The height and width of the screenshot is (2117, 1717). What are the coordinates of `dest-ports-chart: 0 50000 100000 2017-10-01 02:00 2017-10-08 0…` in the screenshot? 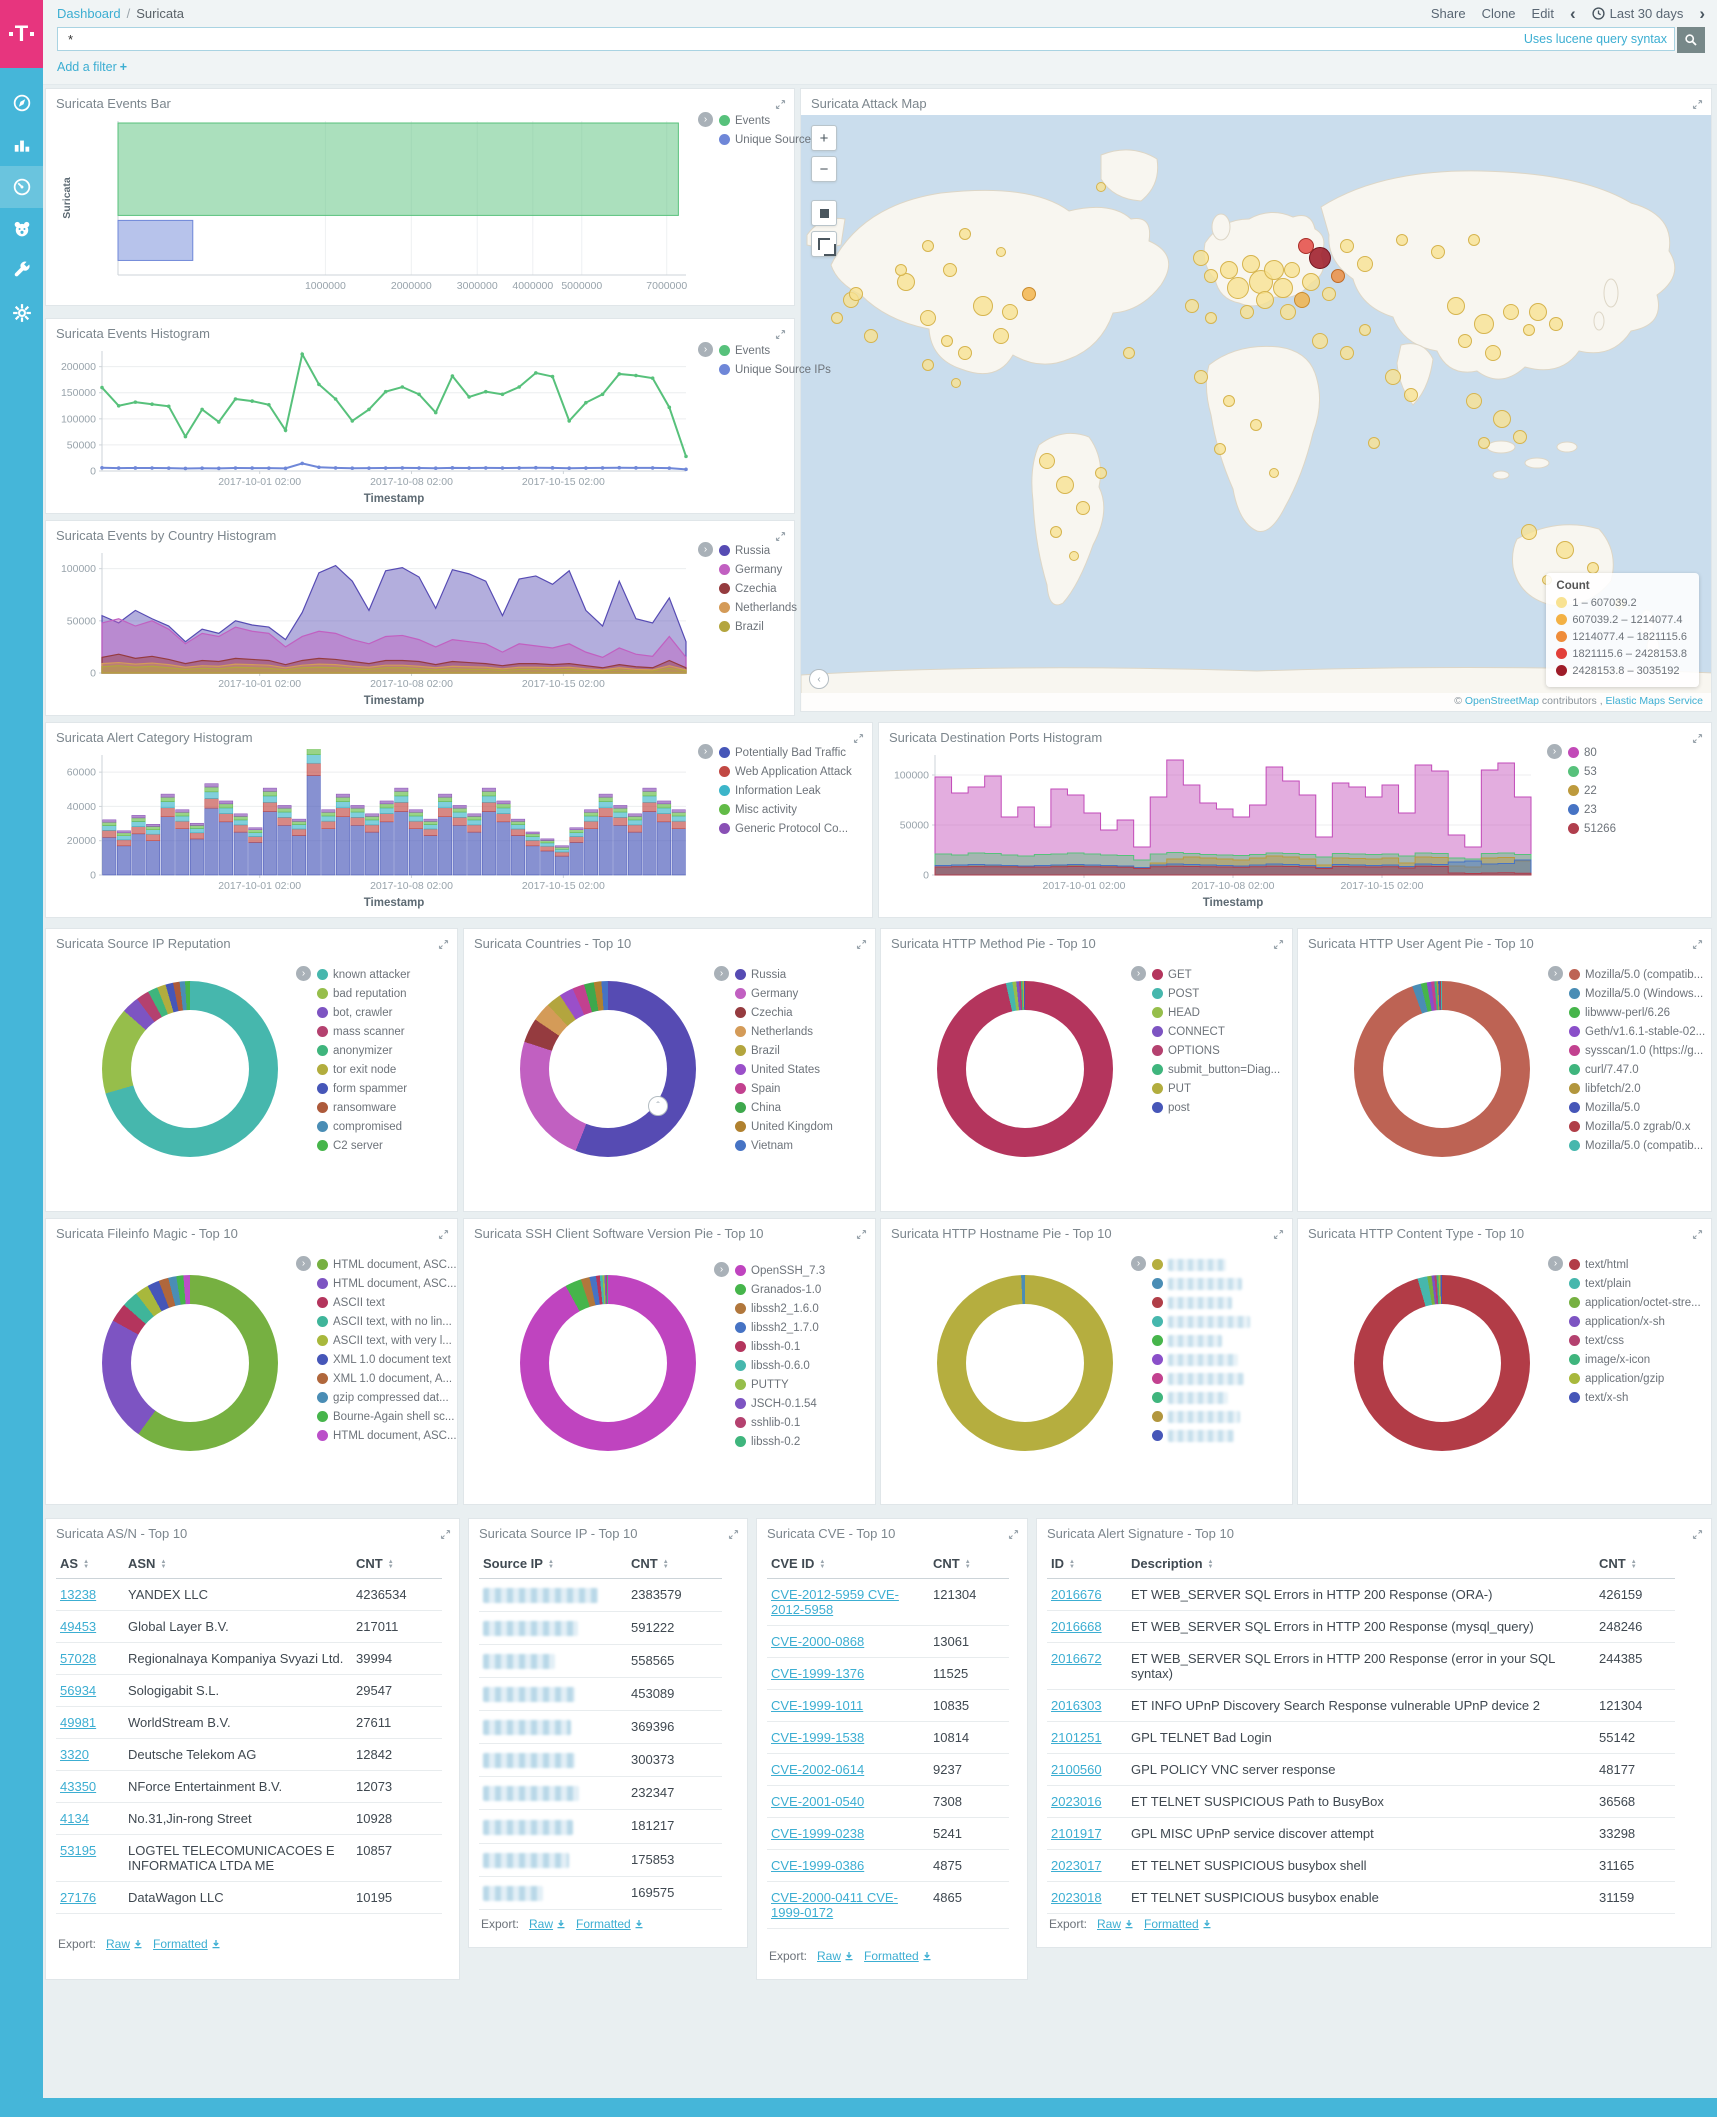 It's located at (1213, 831).